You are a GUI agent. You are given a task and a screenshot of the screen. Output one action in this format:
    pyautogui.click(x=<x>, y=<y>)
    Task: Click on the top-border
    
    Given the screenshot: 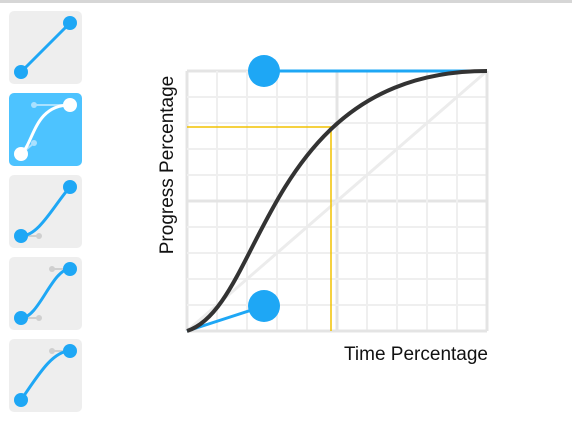 What is the action you would take?
    pyautogui.click(x=286, y=1)
    